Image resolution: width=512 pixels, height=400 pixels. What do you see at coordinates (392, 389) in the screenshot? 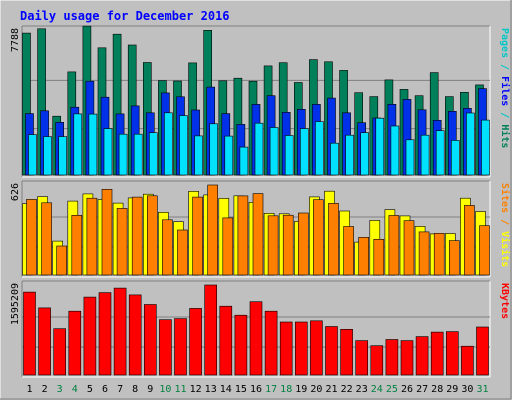
I see `x-tick-label: 25` at bounding box center [392, 389].